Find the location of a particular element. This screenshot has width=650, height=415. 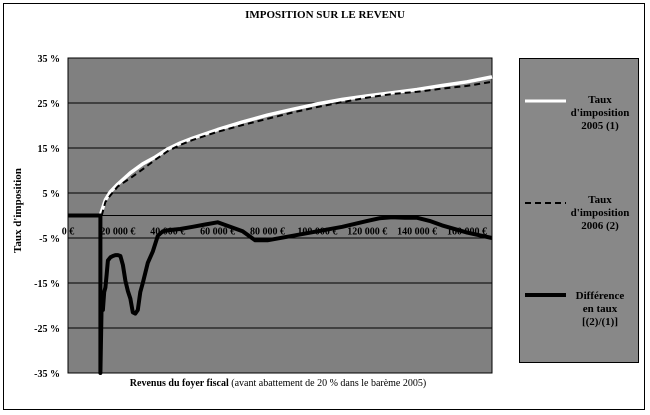

y-tick-label: -35 % is located at coordinates (47, 374).